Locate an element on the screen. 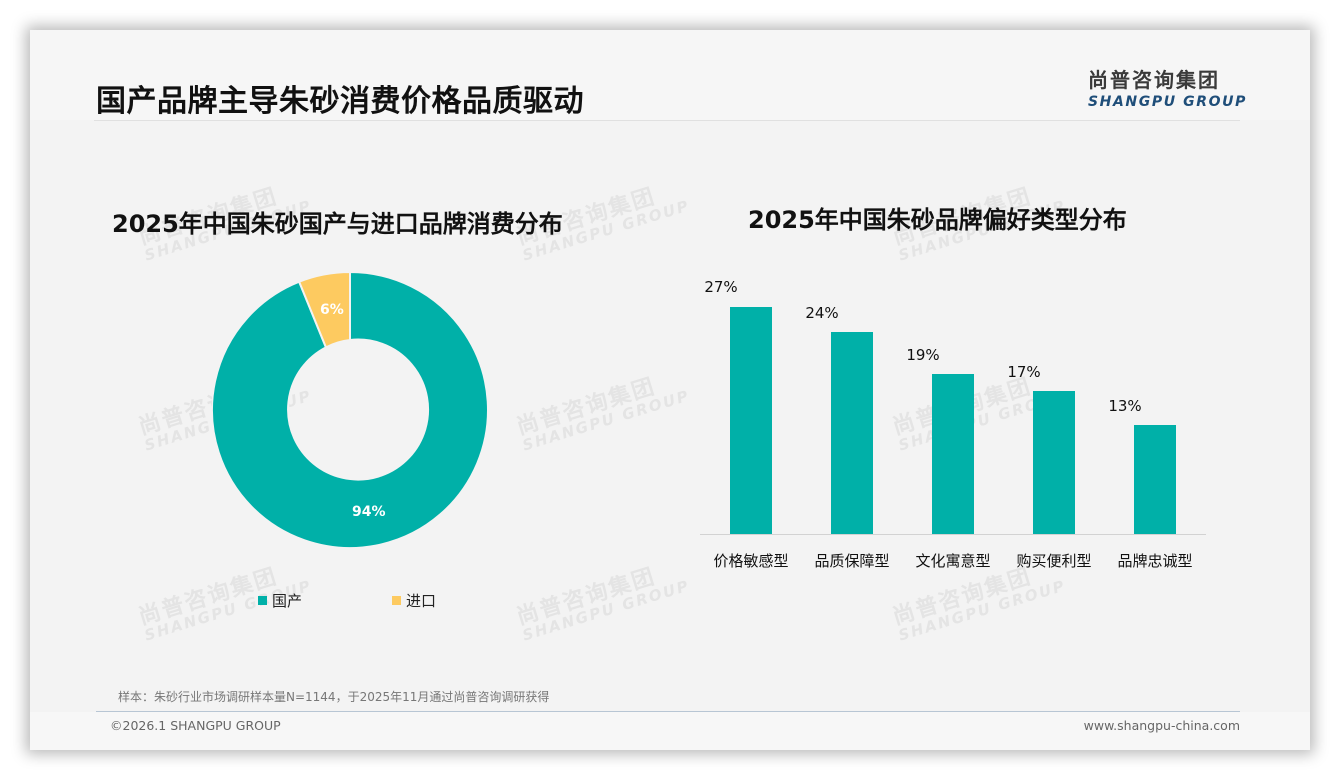 This screenshot has width=1340, height=780. slice-domestic is located at coordinates (349, 409).